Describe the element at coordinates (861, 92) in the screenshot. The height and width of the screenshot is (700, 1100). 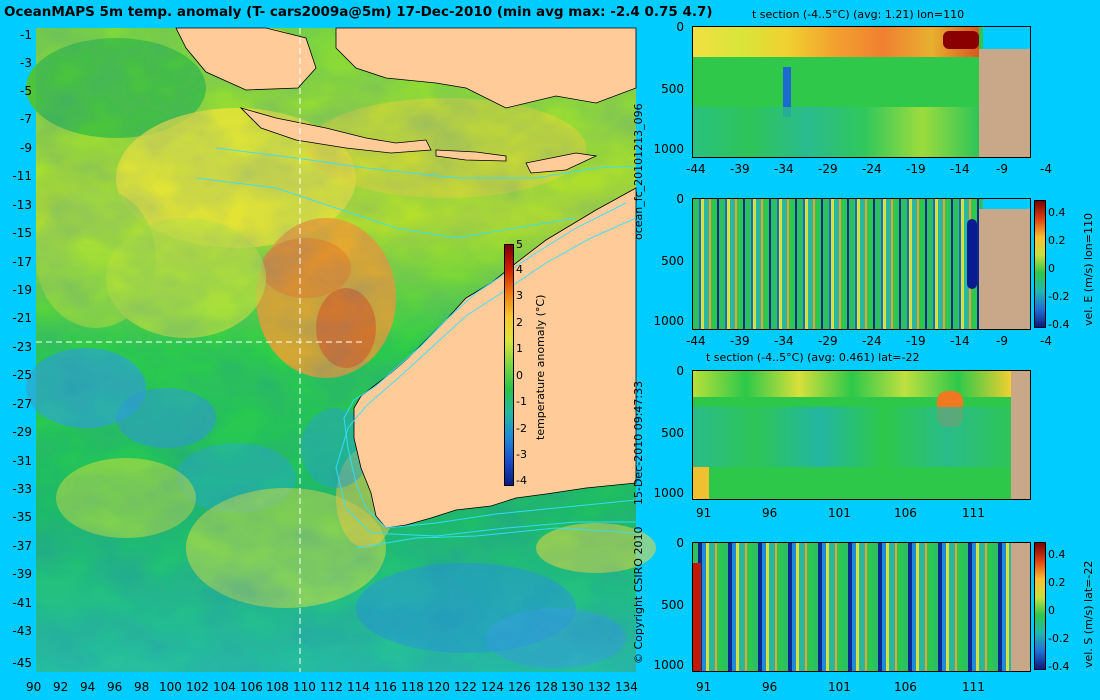
I see `panel1-section` at that location.